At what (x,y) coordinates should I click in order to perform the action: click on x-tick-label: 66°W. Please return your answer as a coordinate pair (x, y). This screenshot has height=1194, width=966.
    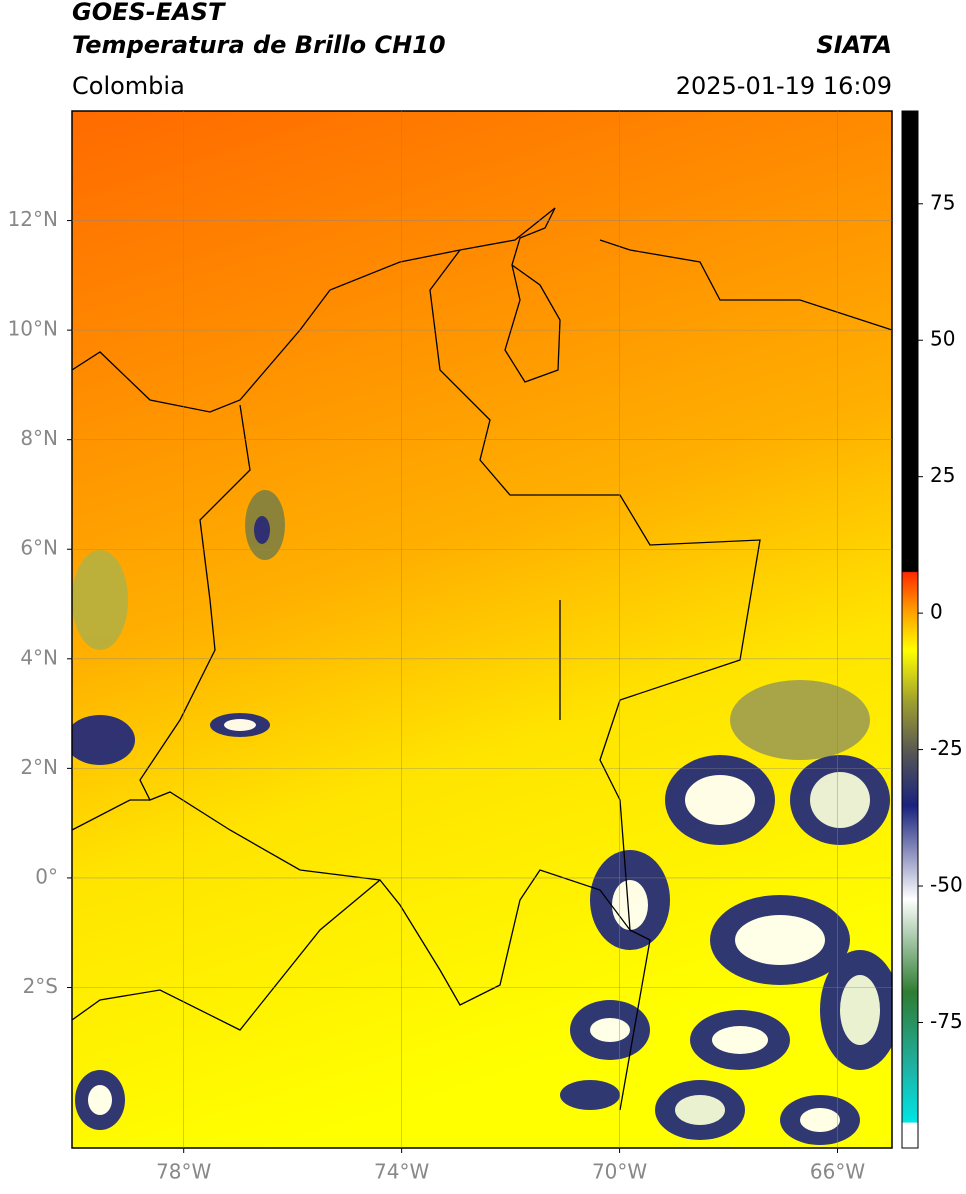
    Looking at the image, I should click on (837, 1172).